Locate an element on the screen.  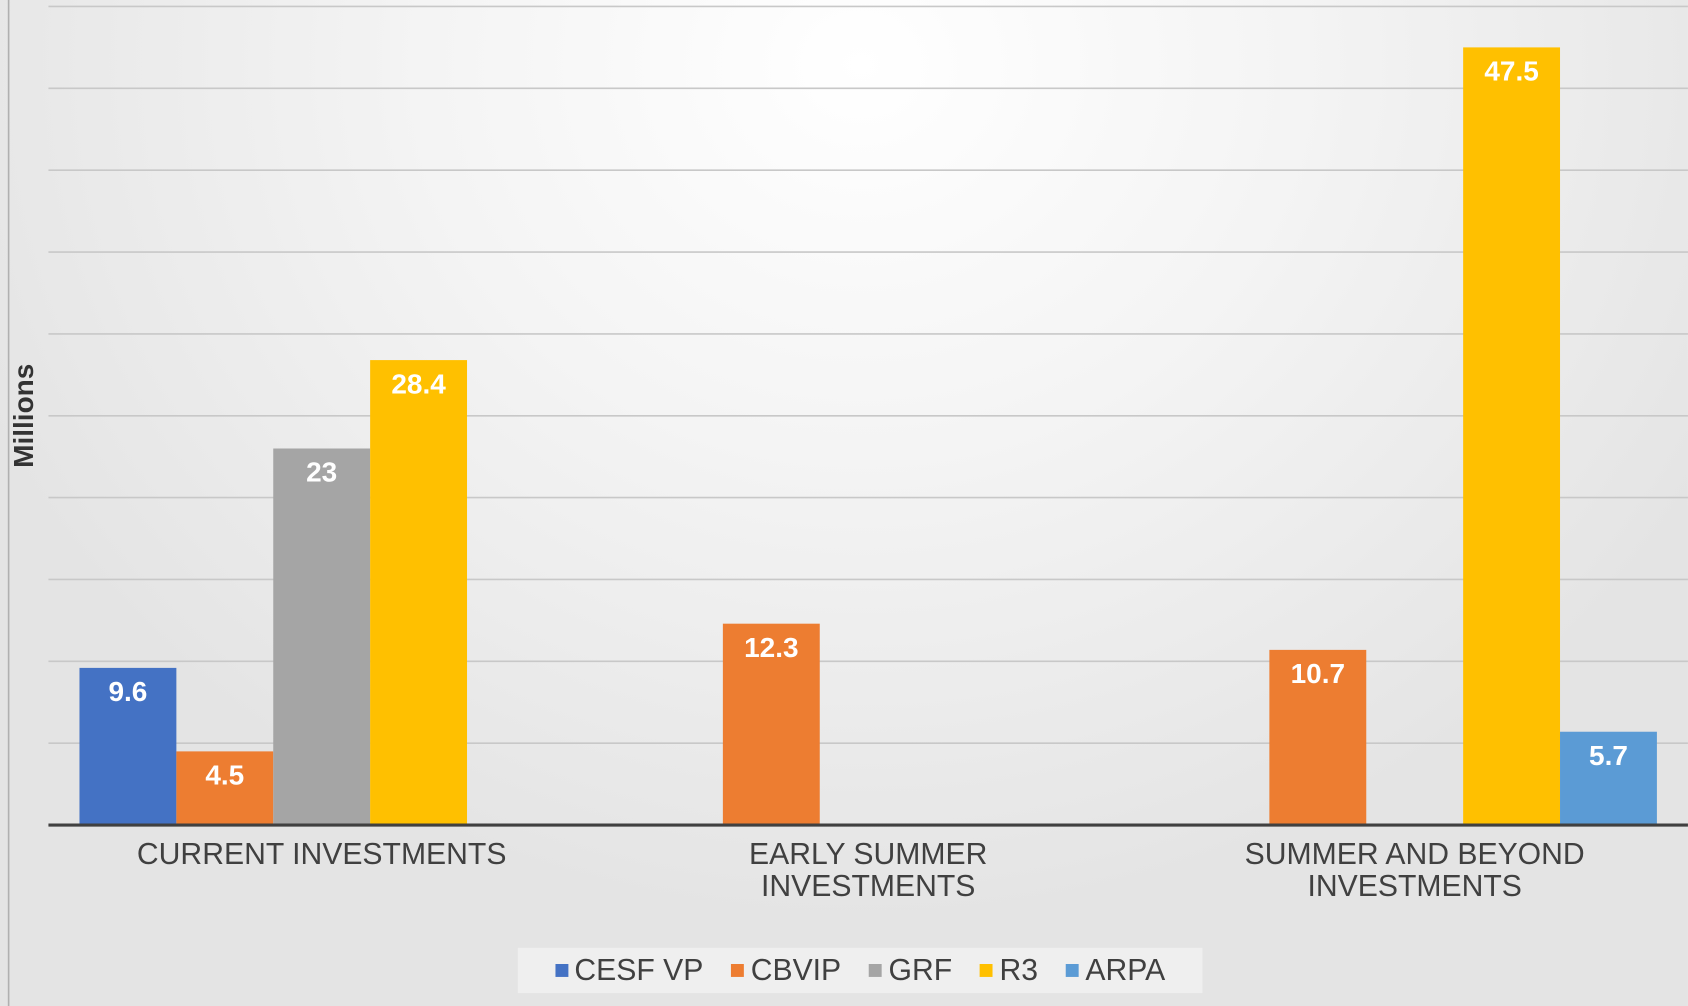
legend-label: CBVIP is located at coordinates (796, 970).